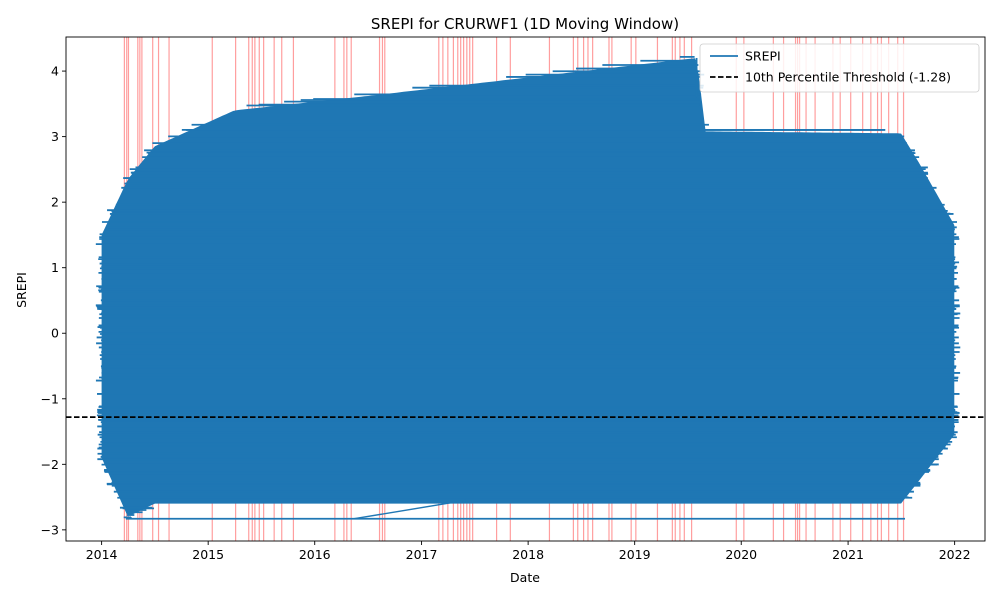  I want to click on x-tick-label: 2018, so click(528, 554).